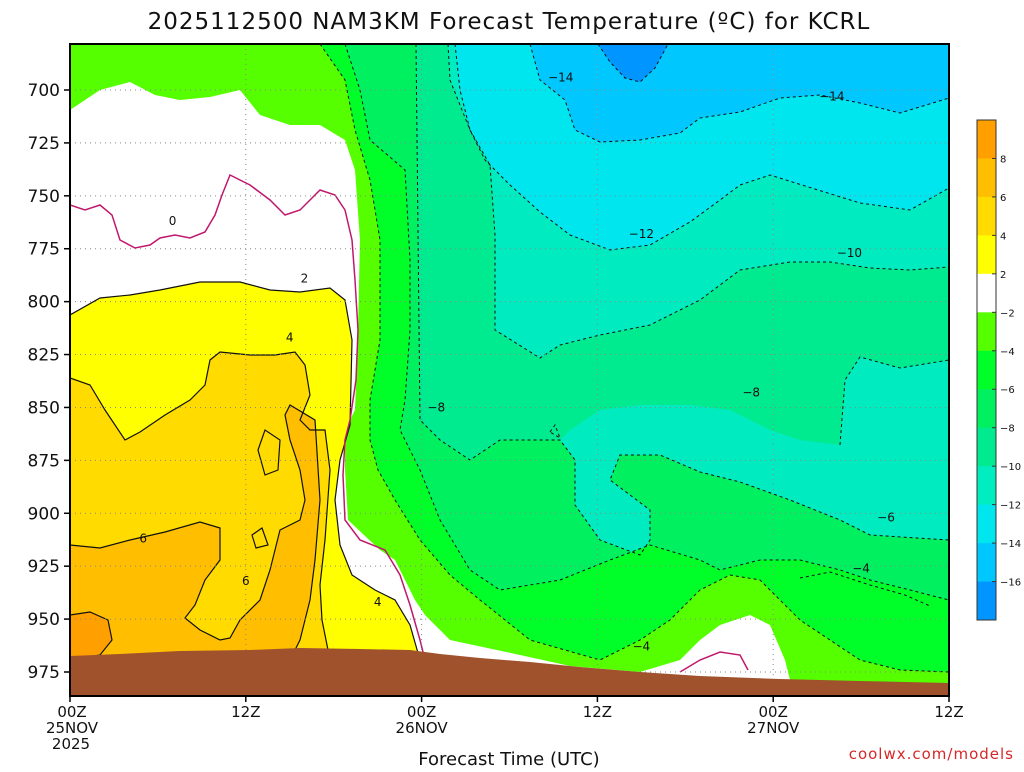 The image size is (1024, 772). What do you see at coordinates (422, 728) in the screenshot?
I see `x-tick-date: 26NOV` at bounding box center [422, 728].